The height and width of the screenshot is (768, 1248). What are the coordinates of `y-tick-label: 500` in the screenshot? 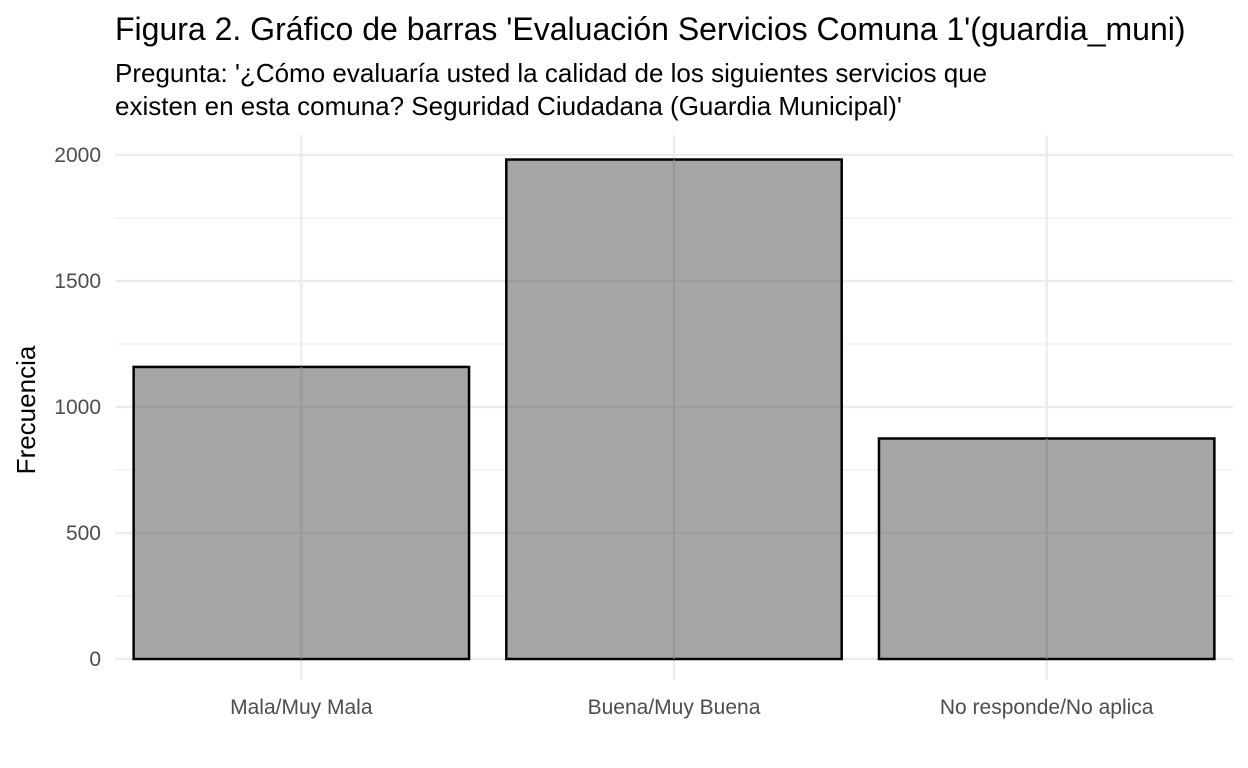 It's located at (83, 533).